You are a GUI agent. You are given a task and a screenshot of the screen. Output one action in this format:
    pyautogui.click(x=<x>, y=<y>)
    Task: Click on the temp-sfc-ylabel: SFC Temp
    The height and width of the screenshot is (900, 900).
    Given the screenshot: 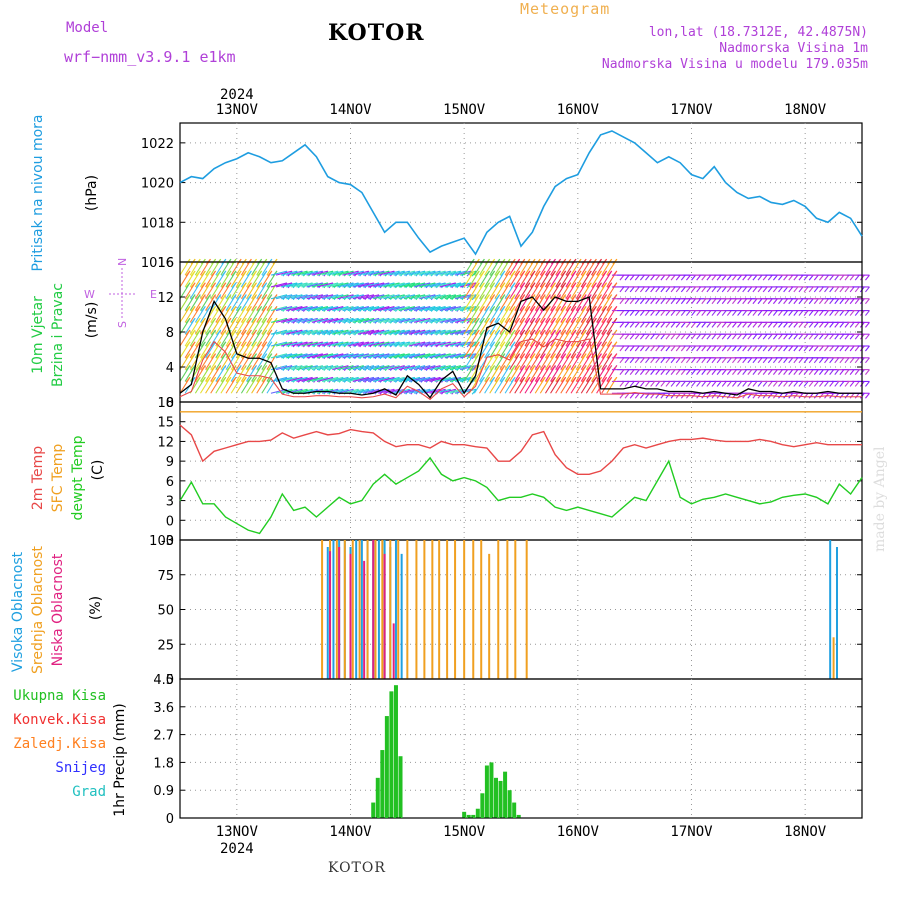 What is the action you would take?
    pyautogui.click(x=58, y=478)
    